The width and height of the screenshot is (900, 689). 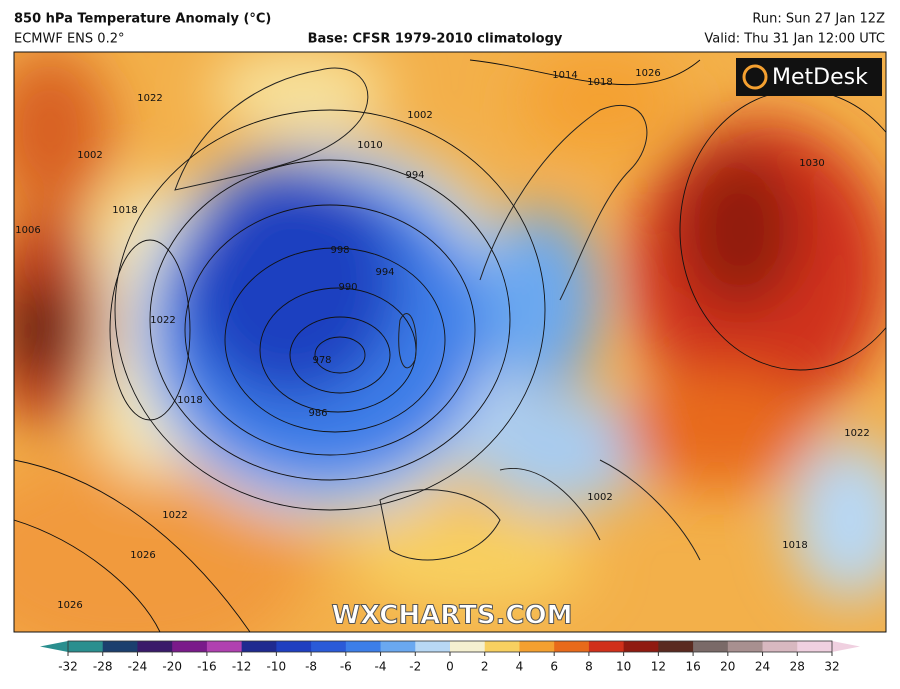 What do you see at coordinates (317, 413) in the screenshot?
I see `isobar-label: 986` at bounding box center [317, 413].